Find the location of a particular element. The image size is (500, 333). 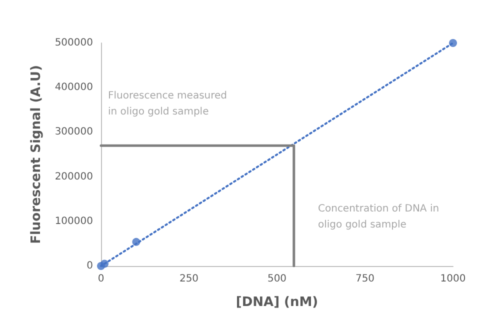

x-tick-label: 750 is located at coordinates (365, 279).